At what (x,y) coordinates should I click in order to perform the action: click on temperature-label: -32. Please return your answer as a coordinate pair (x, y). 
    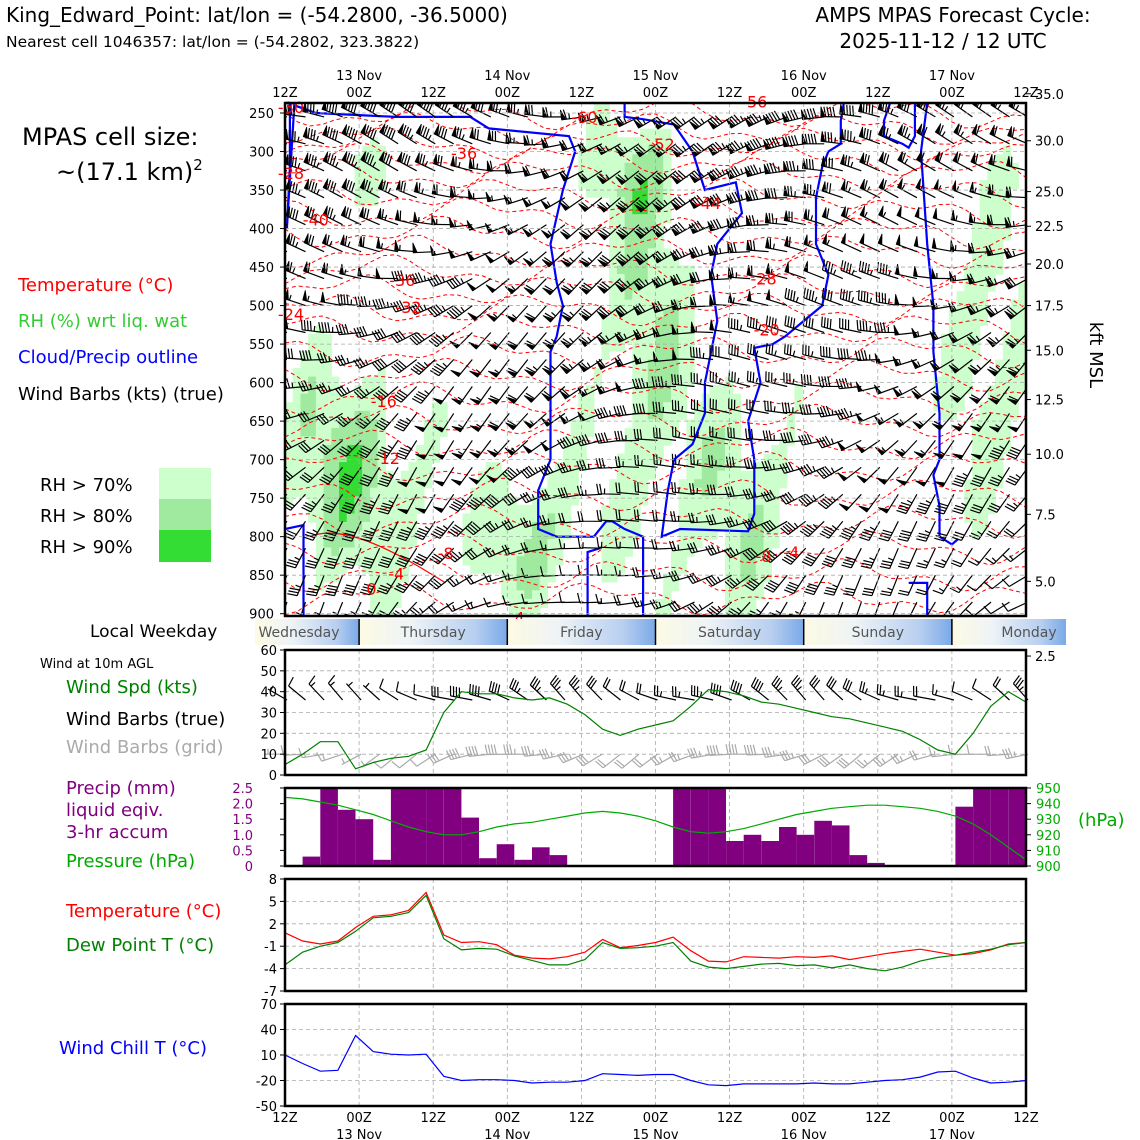
    Looking at the image, I should click on (408, 307).